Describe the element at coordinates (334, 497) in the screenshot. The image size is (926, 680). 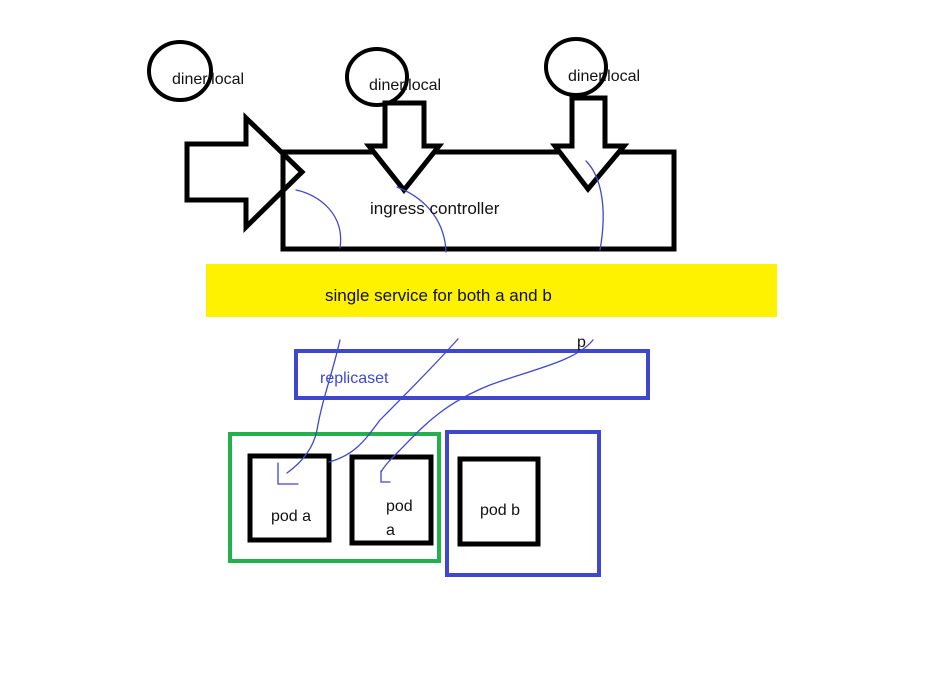
I see `pod-a-group-box` at that location.